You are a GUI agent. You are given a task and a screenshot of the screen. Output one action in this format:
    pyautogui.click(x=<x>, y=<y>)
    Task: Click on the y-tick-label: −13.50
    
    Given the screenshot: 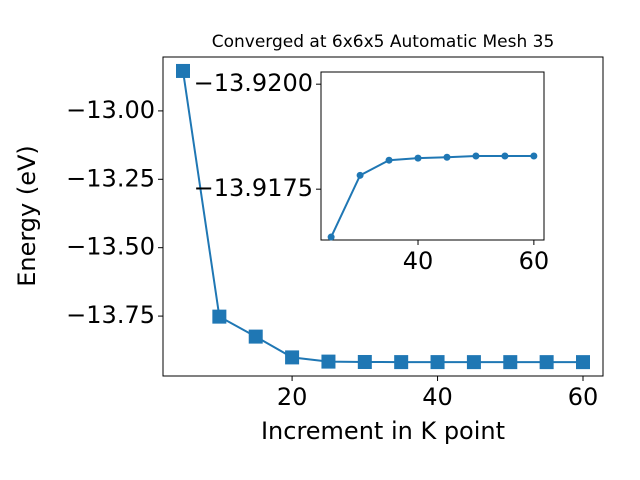 What is the action you would take?
    pyautogui.click(x=110, y=247)
    